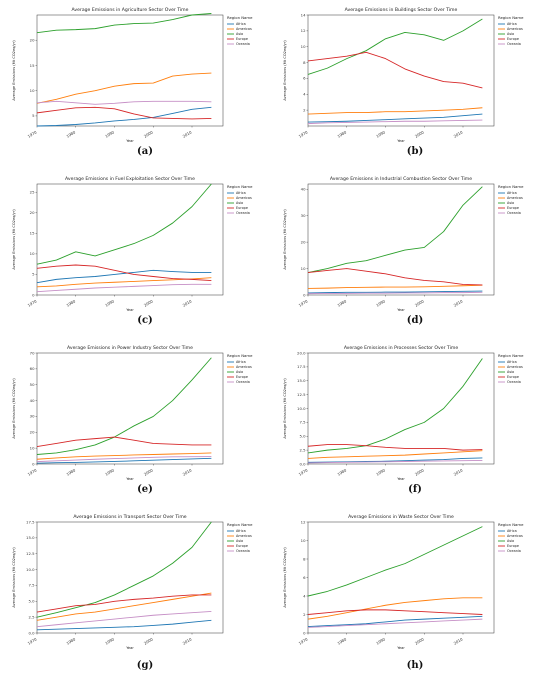 The image size is (550, 680). I want to click on y-tick-label: 70, so click(32, 352).